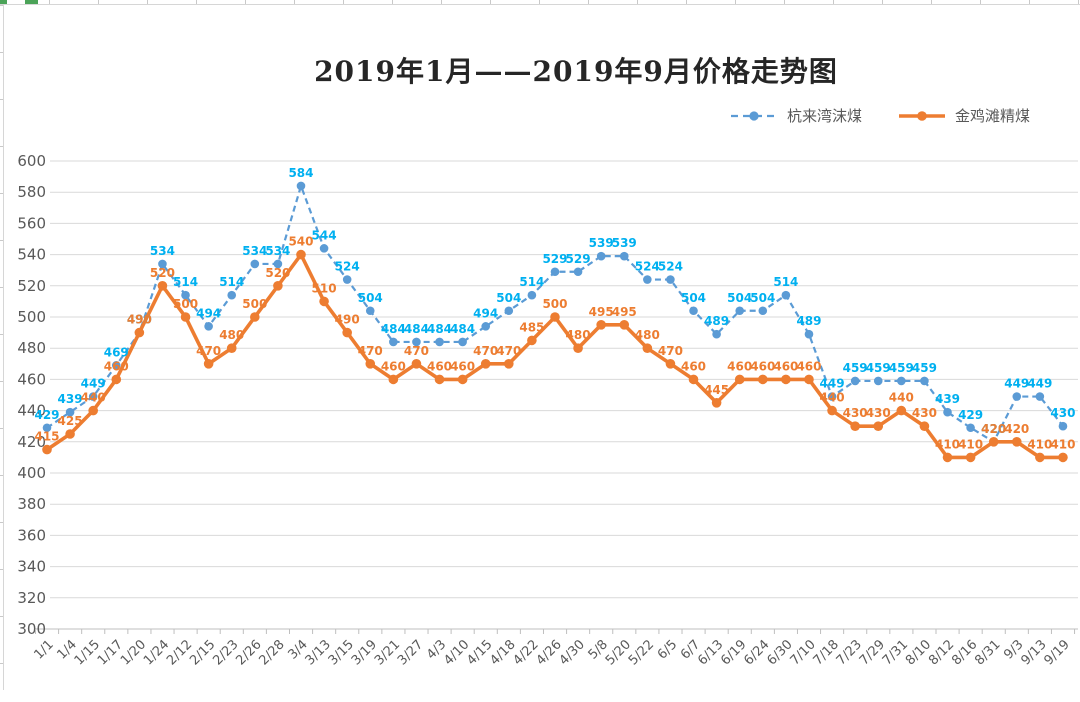 This screenshot has height=702, width=1080. What do you see at coordinates (576, 71) in the screenshot?
I see `chart-title: 2019年1月——2019年9月价格走势图` at bounding box center [576, 71].